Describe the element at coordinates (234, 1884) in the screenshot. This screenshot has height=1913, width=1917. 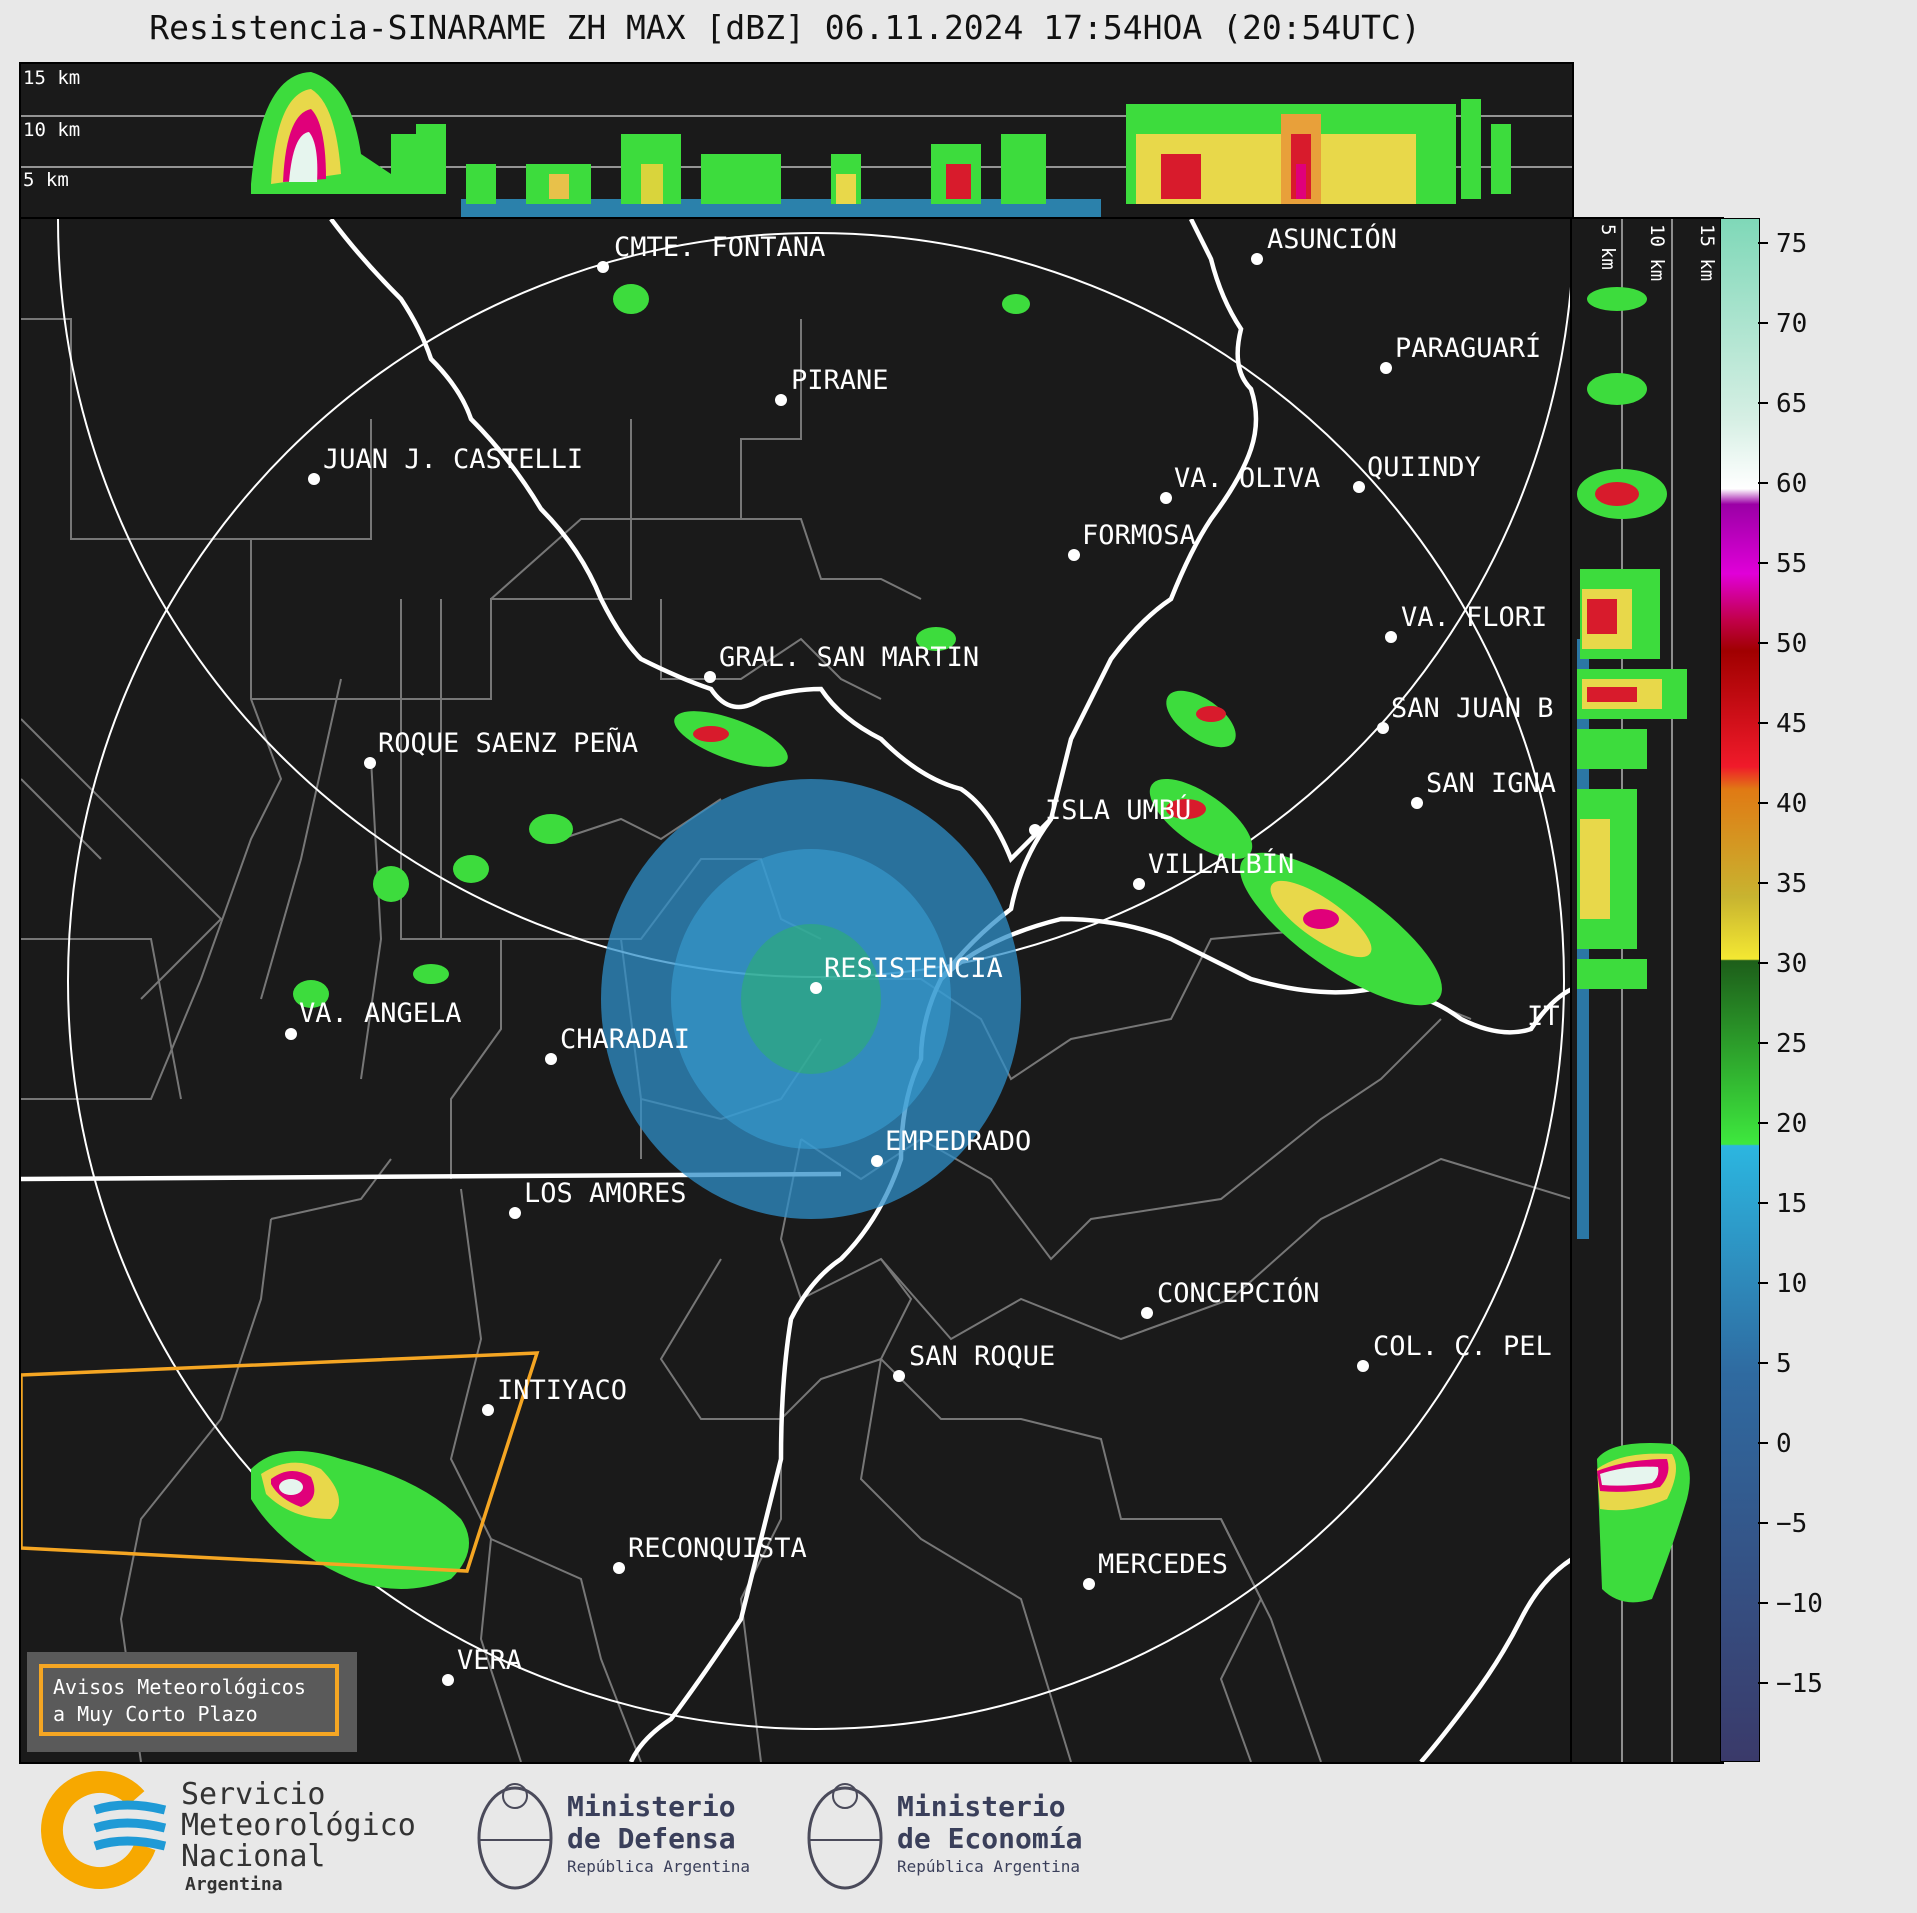
I see `smn-name-line4: Argentina` at that location.